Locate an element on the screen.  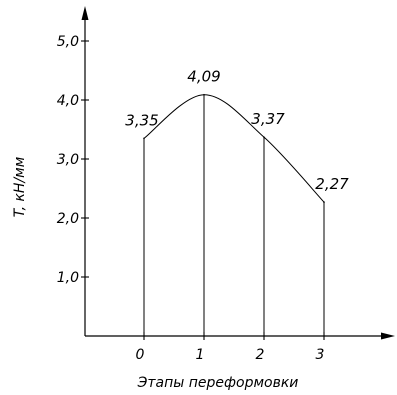
x-tick-label: 2 is located at coordinates (260, 355).